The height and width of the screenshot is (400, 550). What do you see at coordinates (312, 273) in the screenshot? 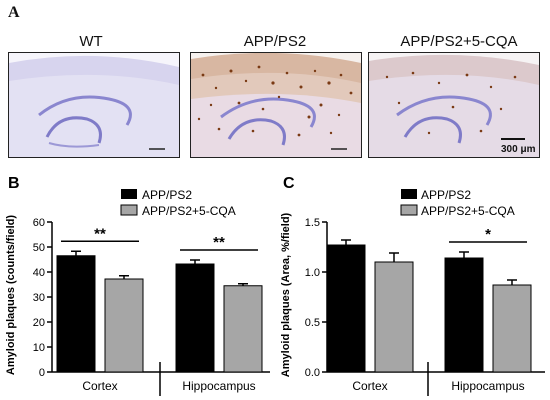
I see `y-tick-label: 1.0` at bounding box center [312, 273].